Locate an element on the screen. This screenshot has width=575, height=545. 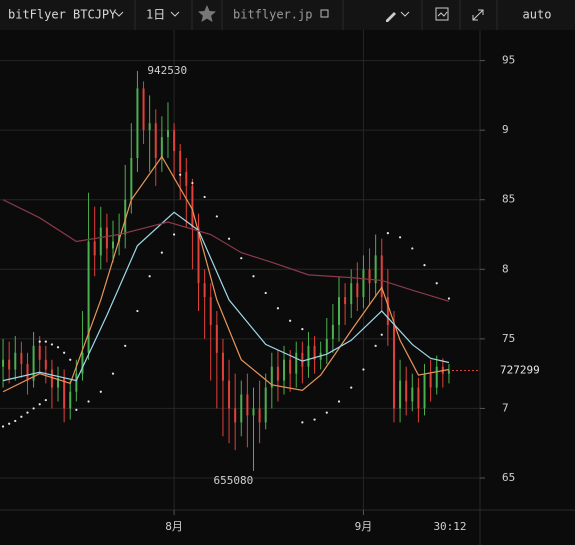
y-tick-label: 9 is located at coordinates (505, 129).